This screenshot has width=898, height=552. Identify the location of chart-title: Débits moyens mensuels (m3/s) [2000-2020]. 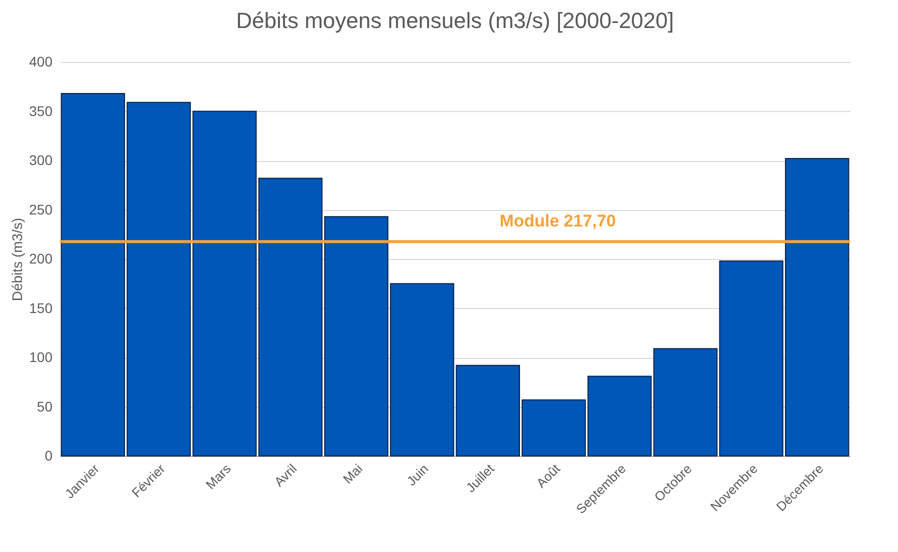
(455, 20).